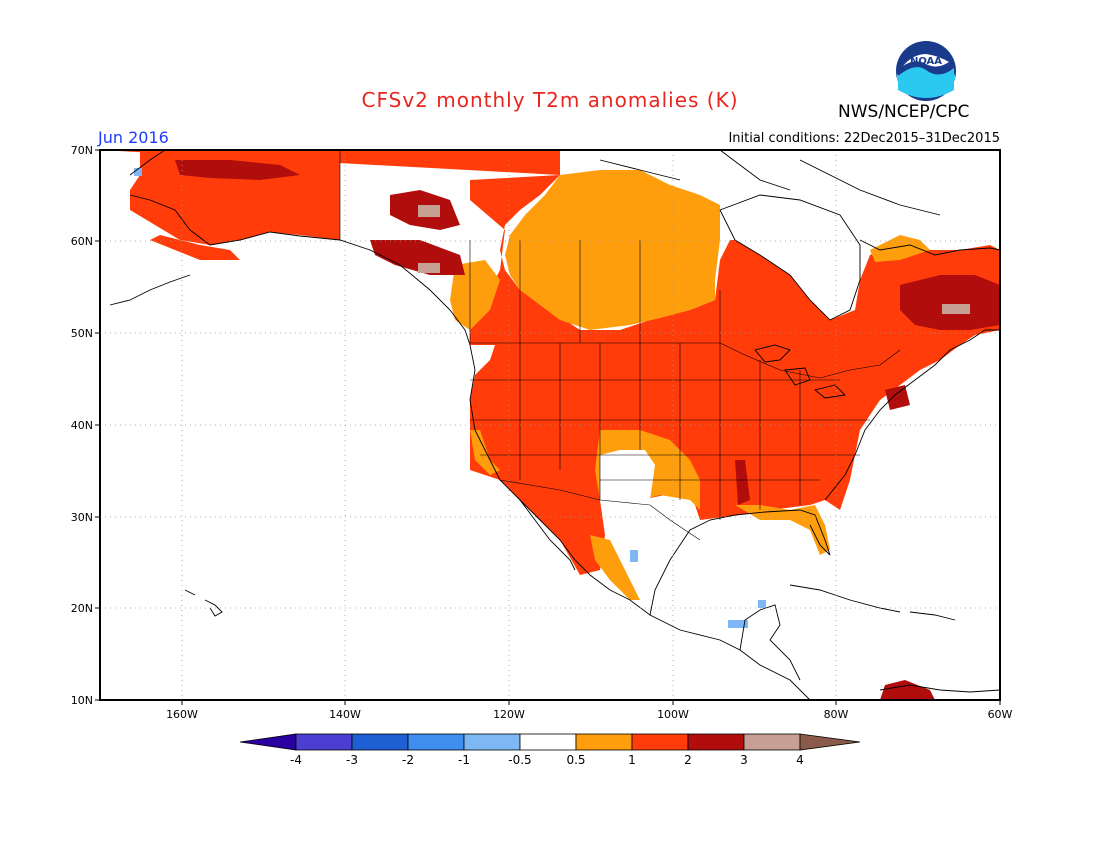 This screenshot has height=850, width=1100. What do you see at coordinates (897, 397) in the screenshot?
I see `anomaly-region-northeast-darkred` at bounding box center [897, 397].